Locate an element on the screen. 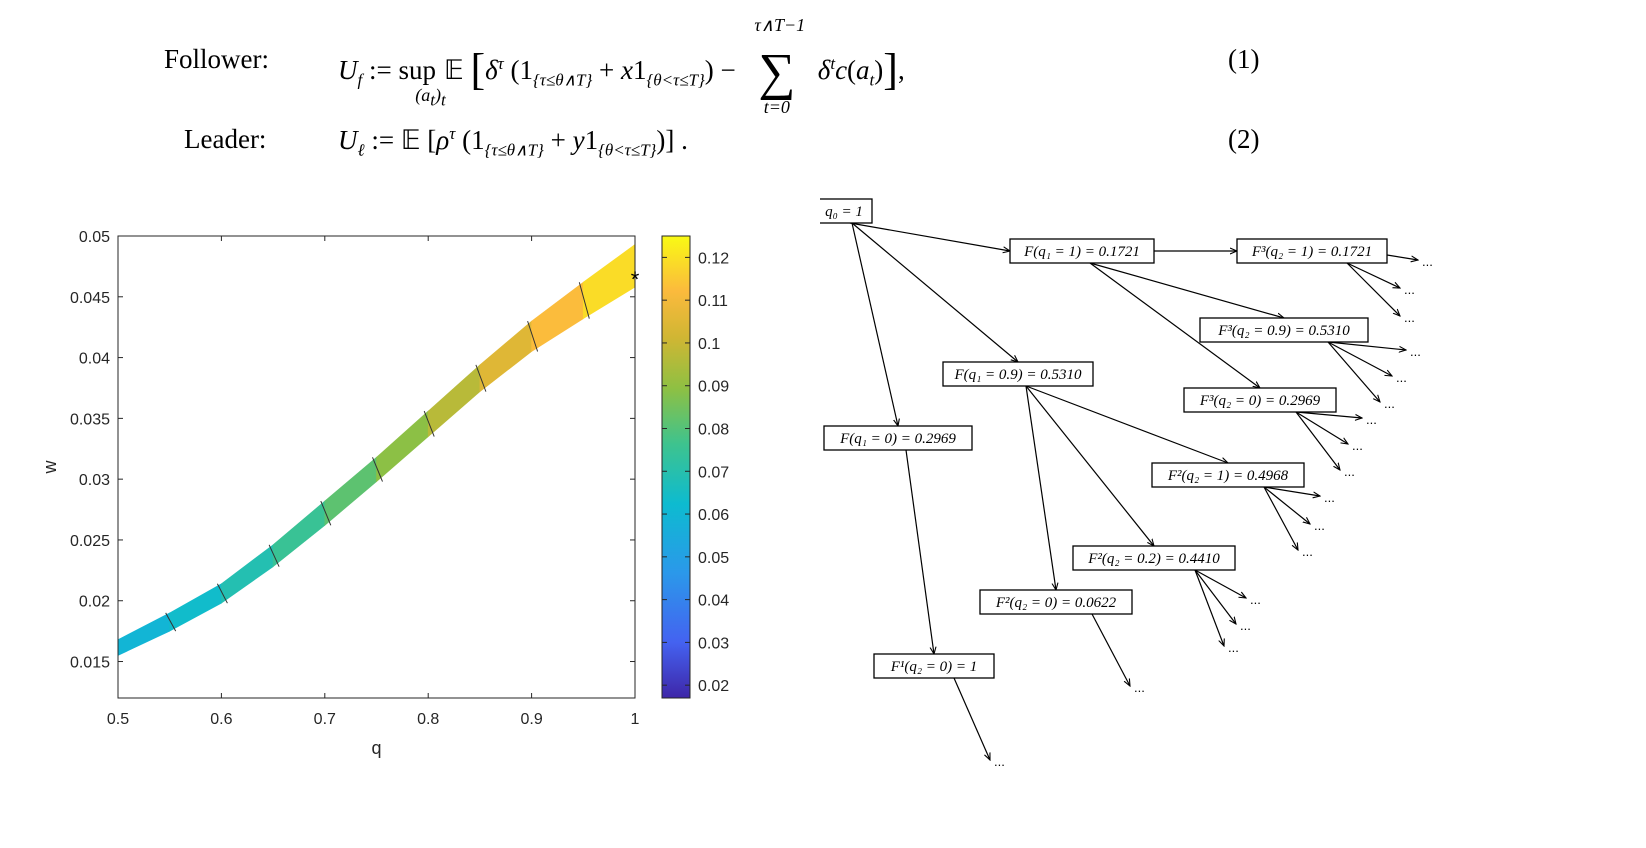 Image resolution: width=1646 pixels, height=848 pixels. tree-node: F(q₁ = 1) = 0.1721 is located at coordinates (1082, 251).